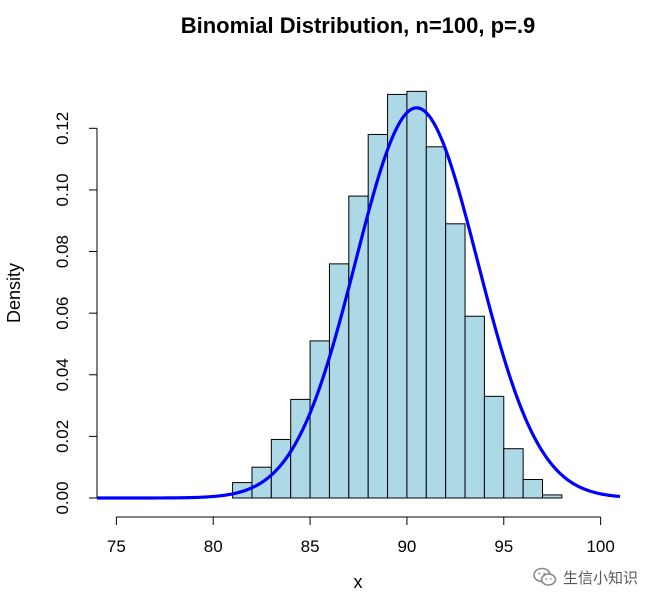 This screenshot has height=606, width=664. I want to click on x-tick-label: 100, so click(600, 546).